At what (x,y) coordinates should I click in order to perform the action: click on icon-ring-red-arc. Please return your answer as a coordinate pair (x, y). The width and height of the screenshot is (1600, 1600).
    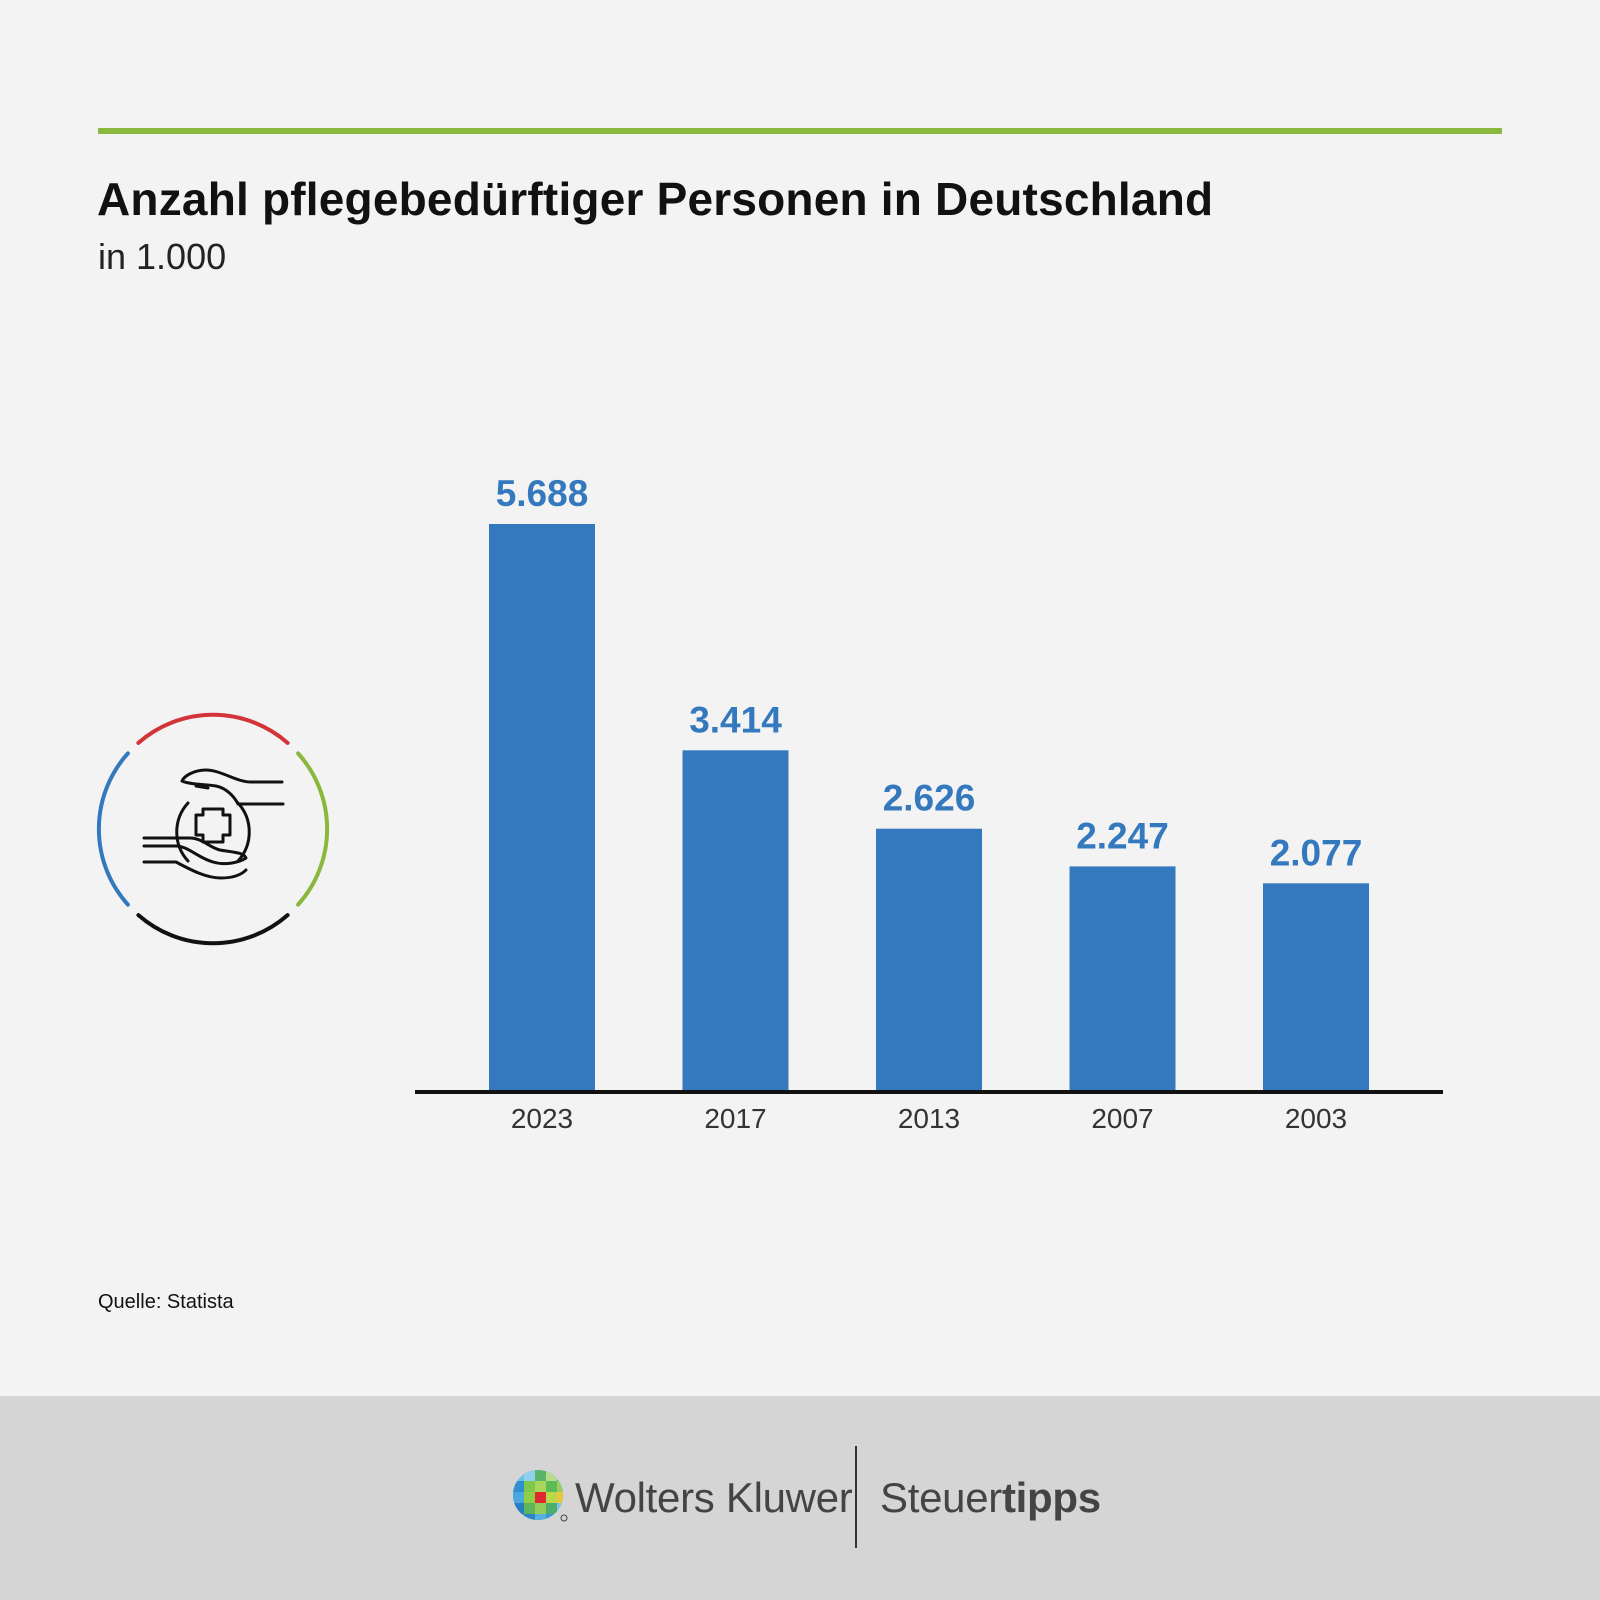
    Looking at the image, I should click on (213, 728).